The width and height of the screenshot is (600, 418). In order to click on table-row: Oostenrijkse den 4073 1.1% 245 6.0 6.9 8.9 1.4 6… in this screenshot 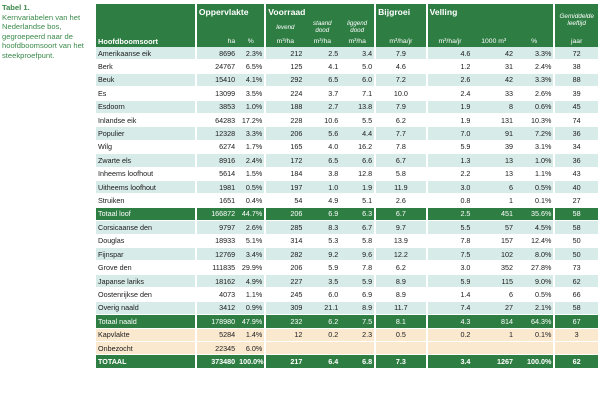, I will do `click(347, 295)`.